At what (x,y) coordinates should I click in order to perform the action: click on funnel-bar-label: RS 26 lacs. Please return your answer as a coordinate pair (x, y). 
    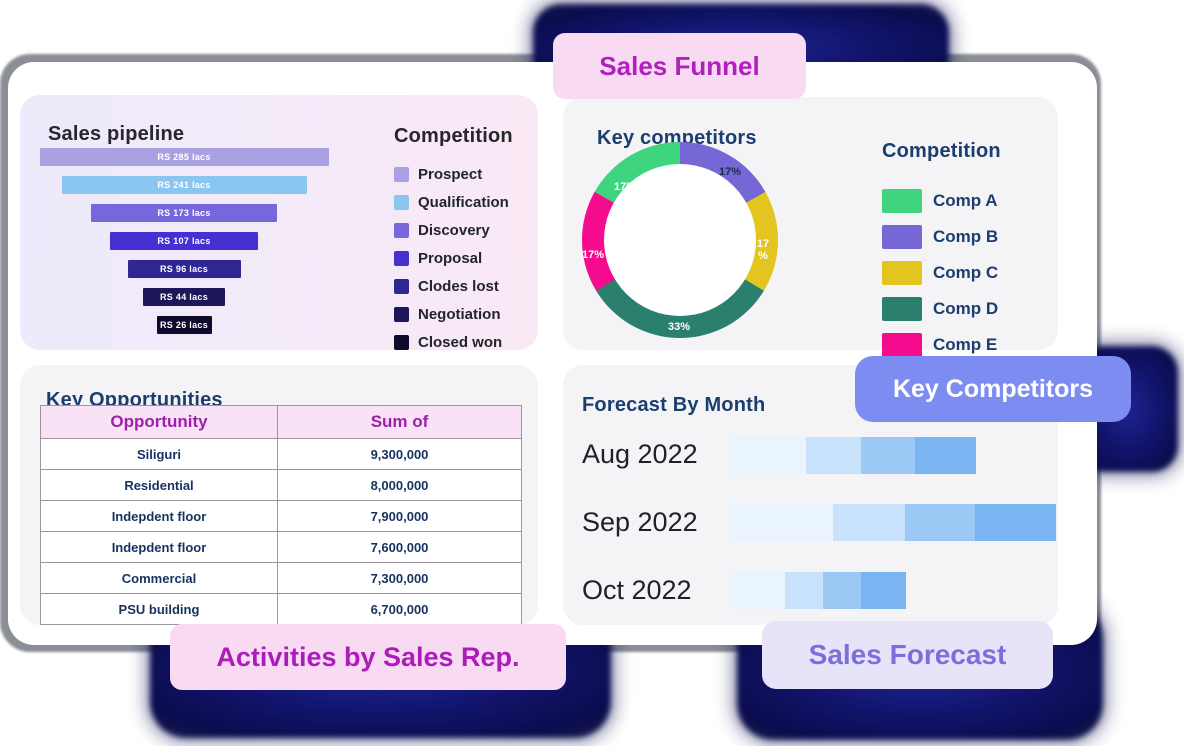
    Looking at the image, I should click on (184, 325).